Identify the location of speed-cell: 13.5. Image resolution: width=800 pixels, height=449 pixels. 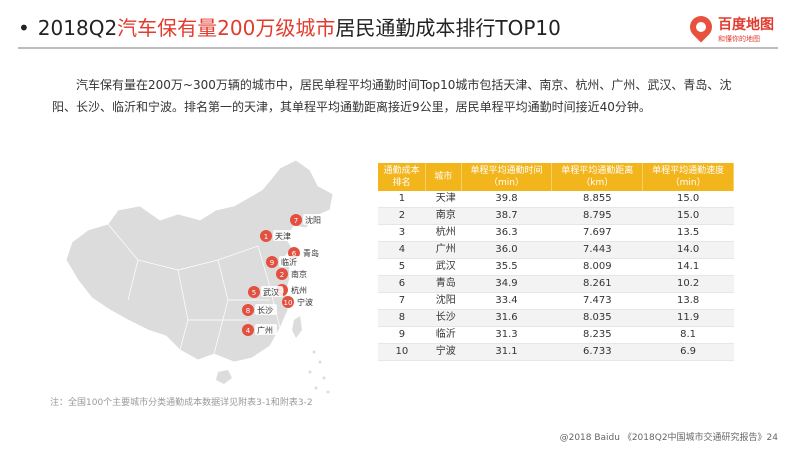
(688, 233).